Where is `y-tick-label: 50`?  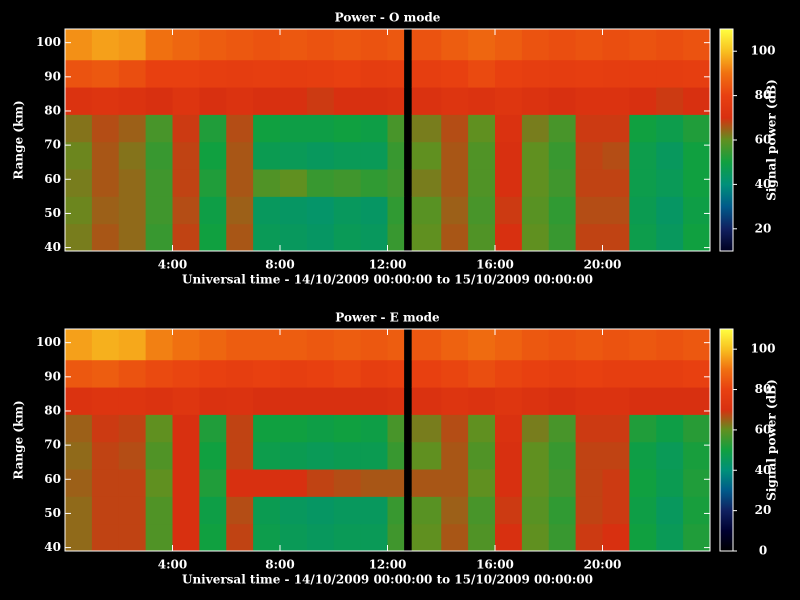 y-tick-label: 50 is located at coordinates (52, 213).